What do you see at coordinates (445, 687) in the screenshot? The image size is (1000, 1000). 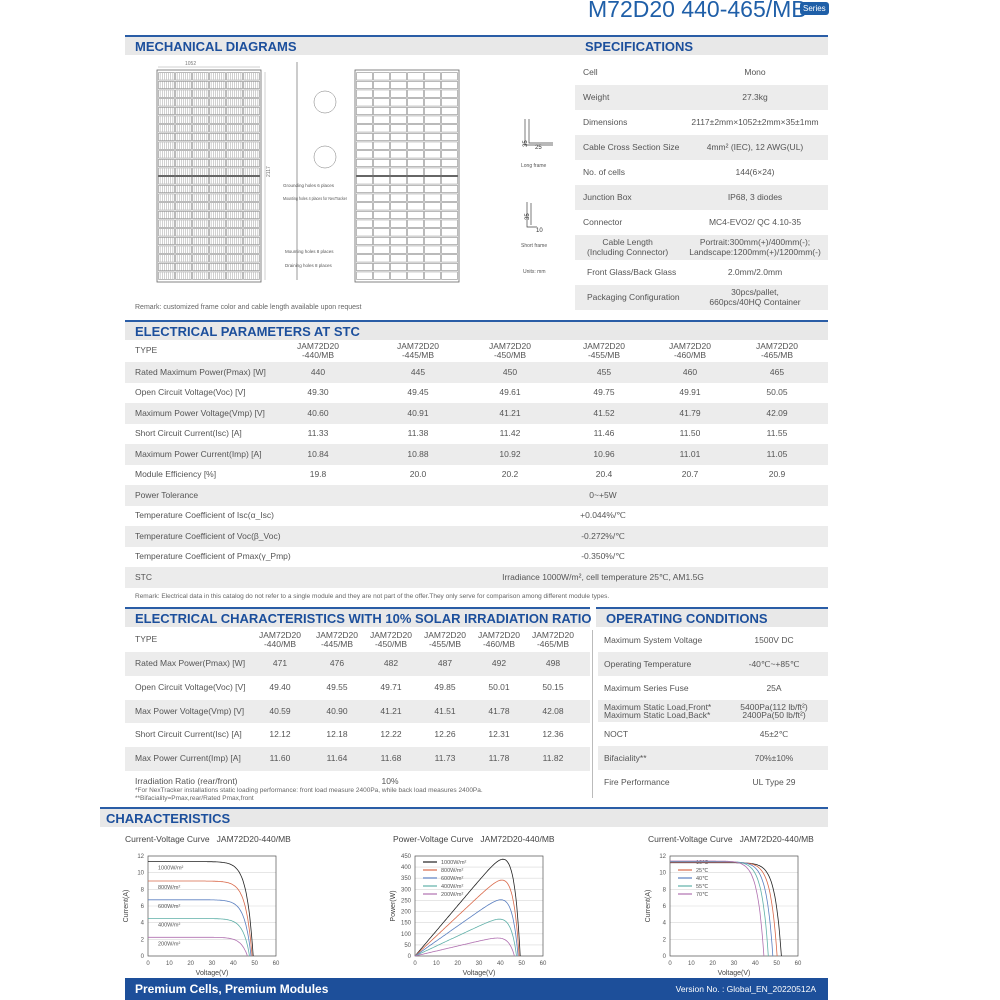 I see `cell-value: 49.85` at bounding box center [445, 687].